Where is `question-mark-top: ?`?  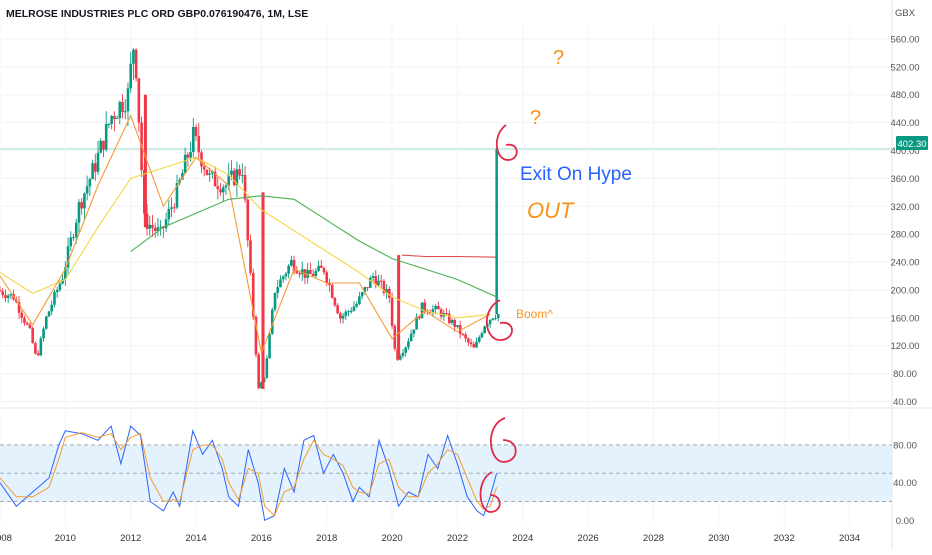
question-mark-top: ? is located at coordinates (558, 58).